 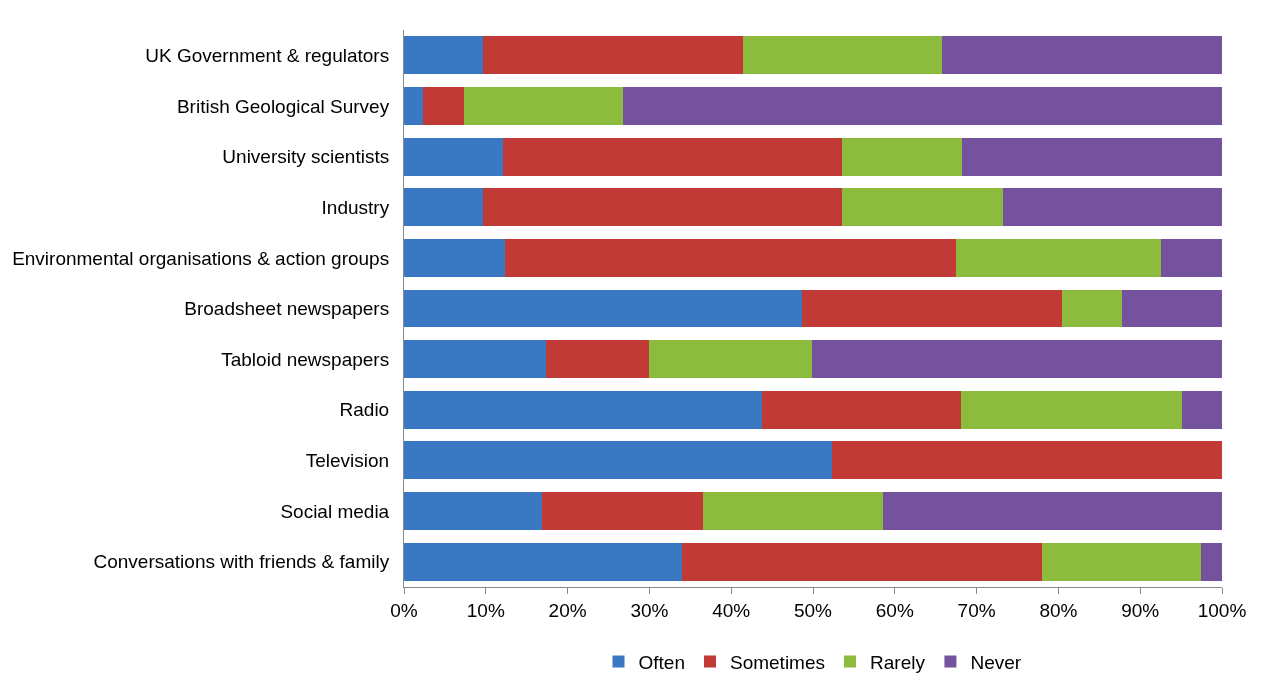 I want to click on y-tick-label: Radio, so click(x=364, y=410).